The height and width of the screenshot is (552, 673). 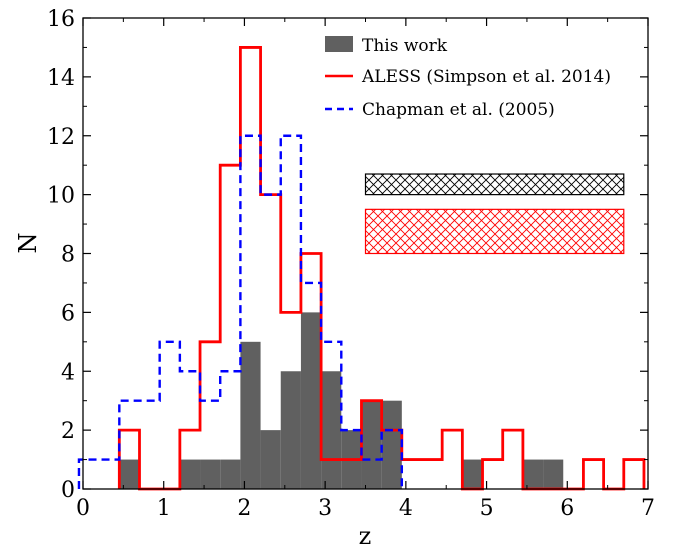 I want to click on x-tick-label: 1, so click(x=164, y=508).